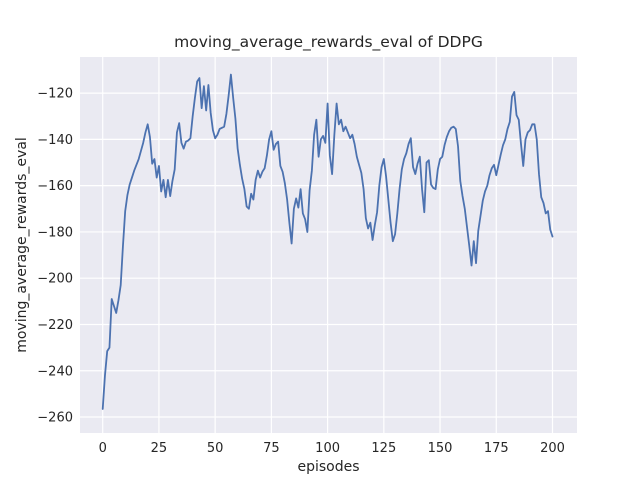 This screenshot has height=480, width=640. Describe the element at coordinates (103, 448) in the screenshot. I see `x-tick-label: 0` at that location.